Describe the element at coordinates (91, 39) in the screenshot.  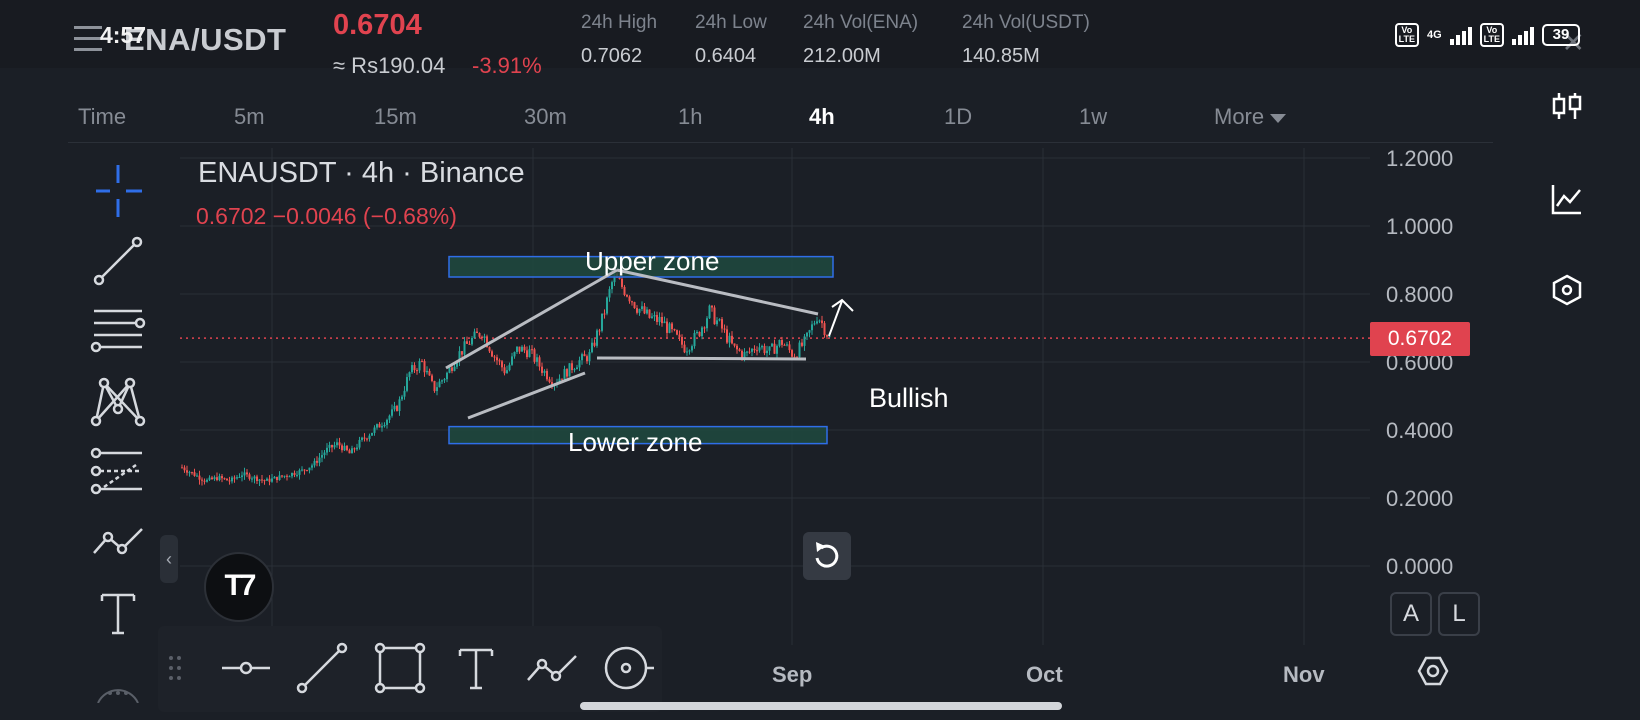
I see `menu-icon` at that location.